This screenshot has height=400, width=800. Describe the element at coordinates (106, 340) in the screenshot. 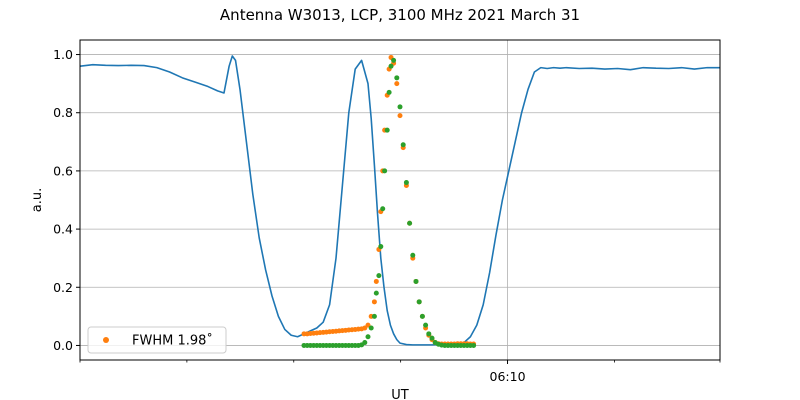

I see `legend-marker` at that location.